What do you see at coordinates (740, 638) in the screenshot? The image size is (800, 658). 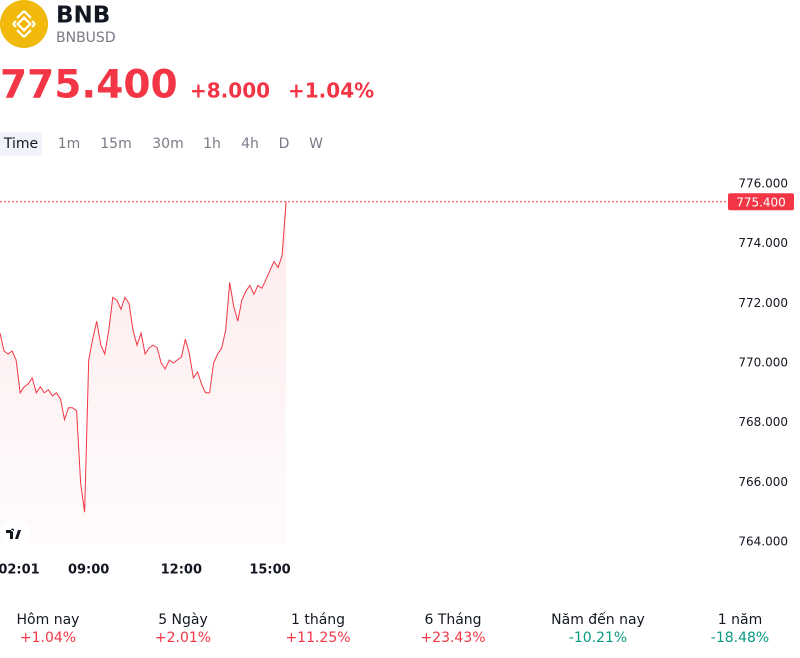 I see `period-change: -18.48%` at bounding box center [740, 638].